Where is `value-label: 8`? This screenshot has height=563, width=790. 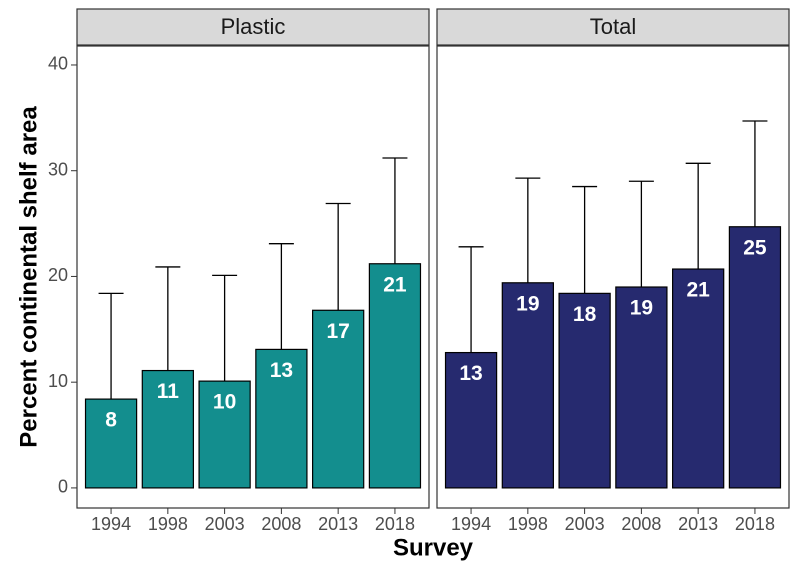 value-label: 8 is located at coordinates (111, 420).